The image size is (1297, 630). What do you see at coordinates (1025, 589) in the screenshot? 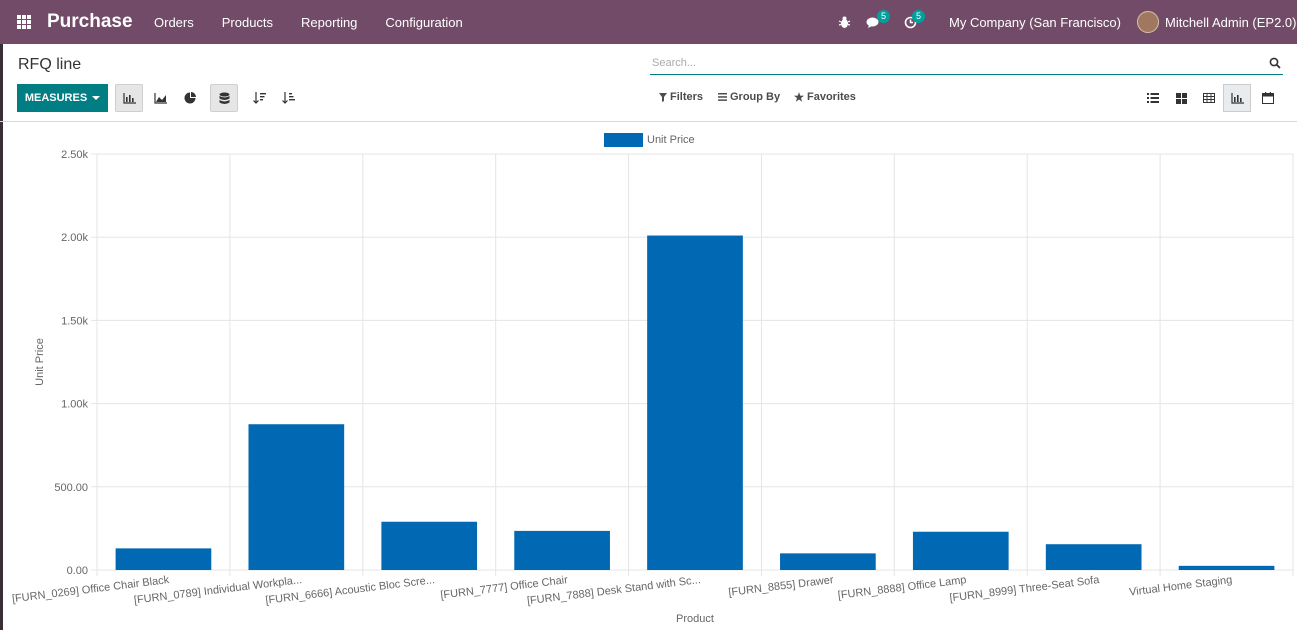
I see `x-tick-label: [FURN_8999] Three-Seat Sofa` at bounding box center [1025, 589].